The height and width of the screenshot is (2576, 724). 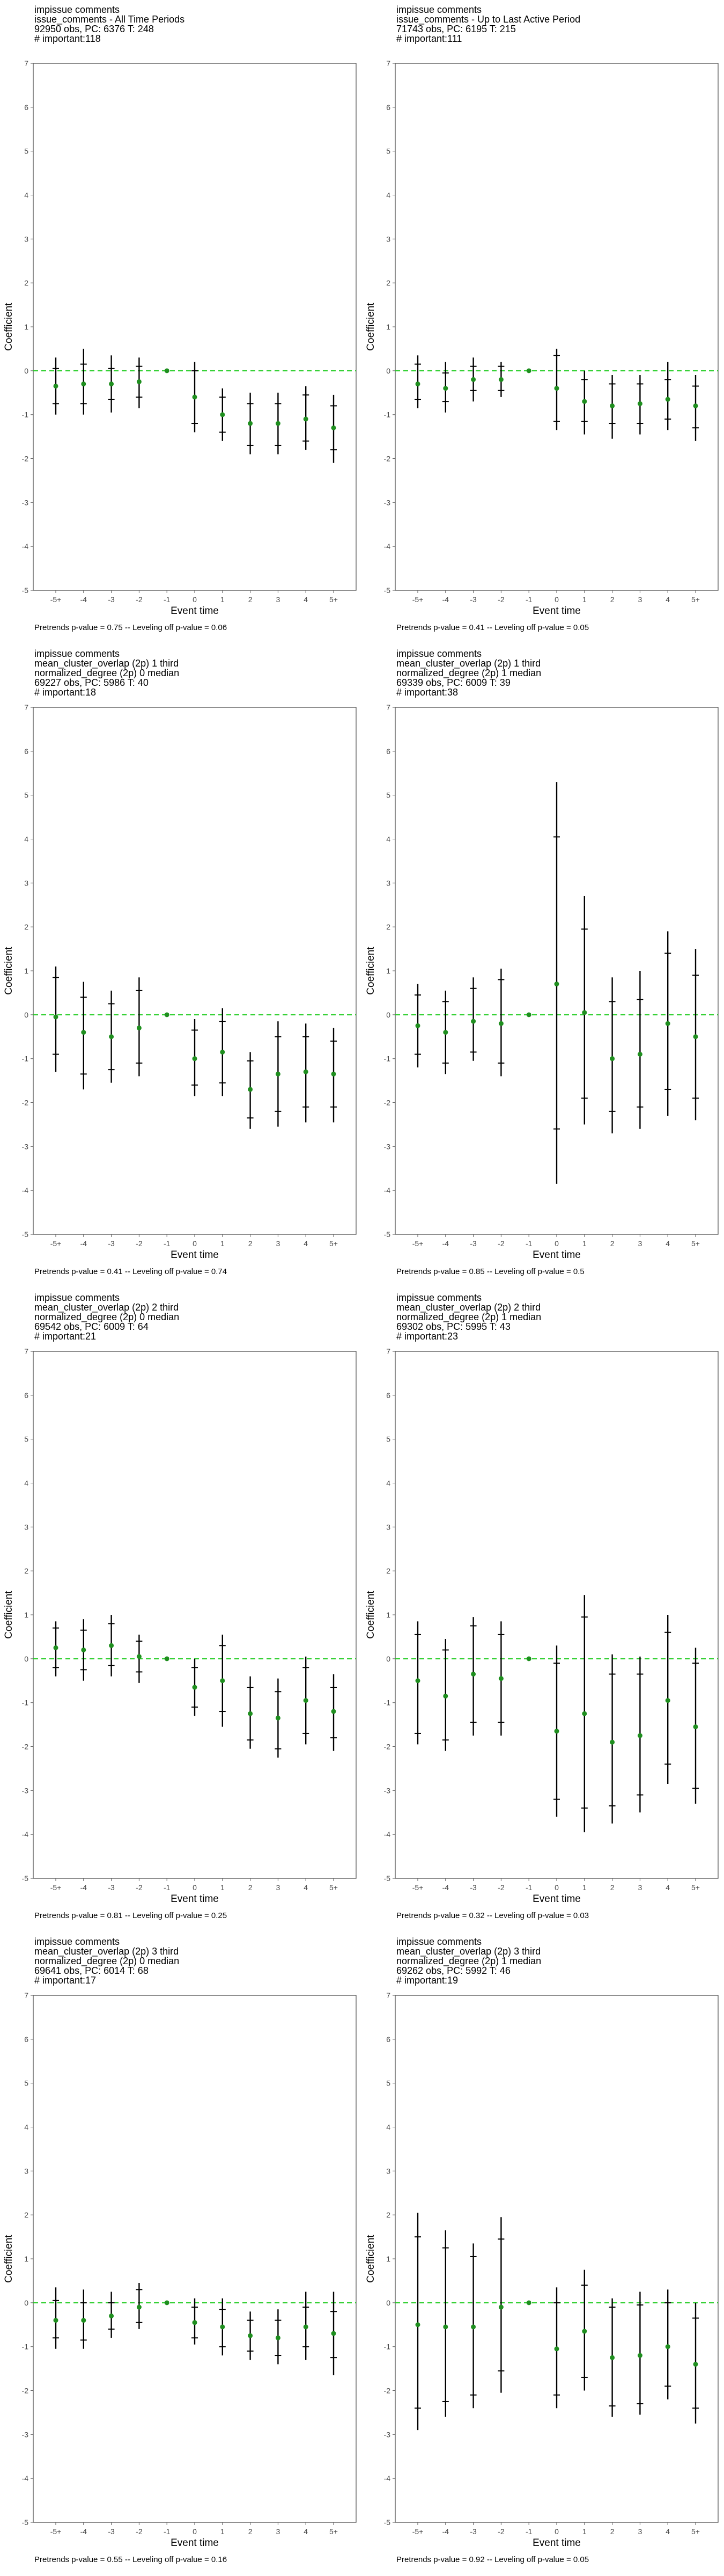 What do you see at coordinates (56, 2531) in the screenshot?
I see `x-tick-label: -5+` at bounding box center [56, 2531].